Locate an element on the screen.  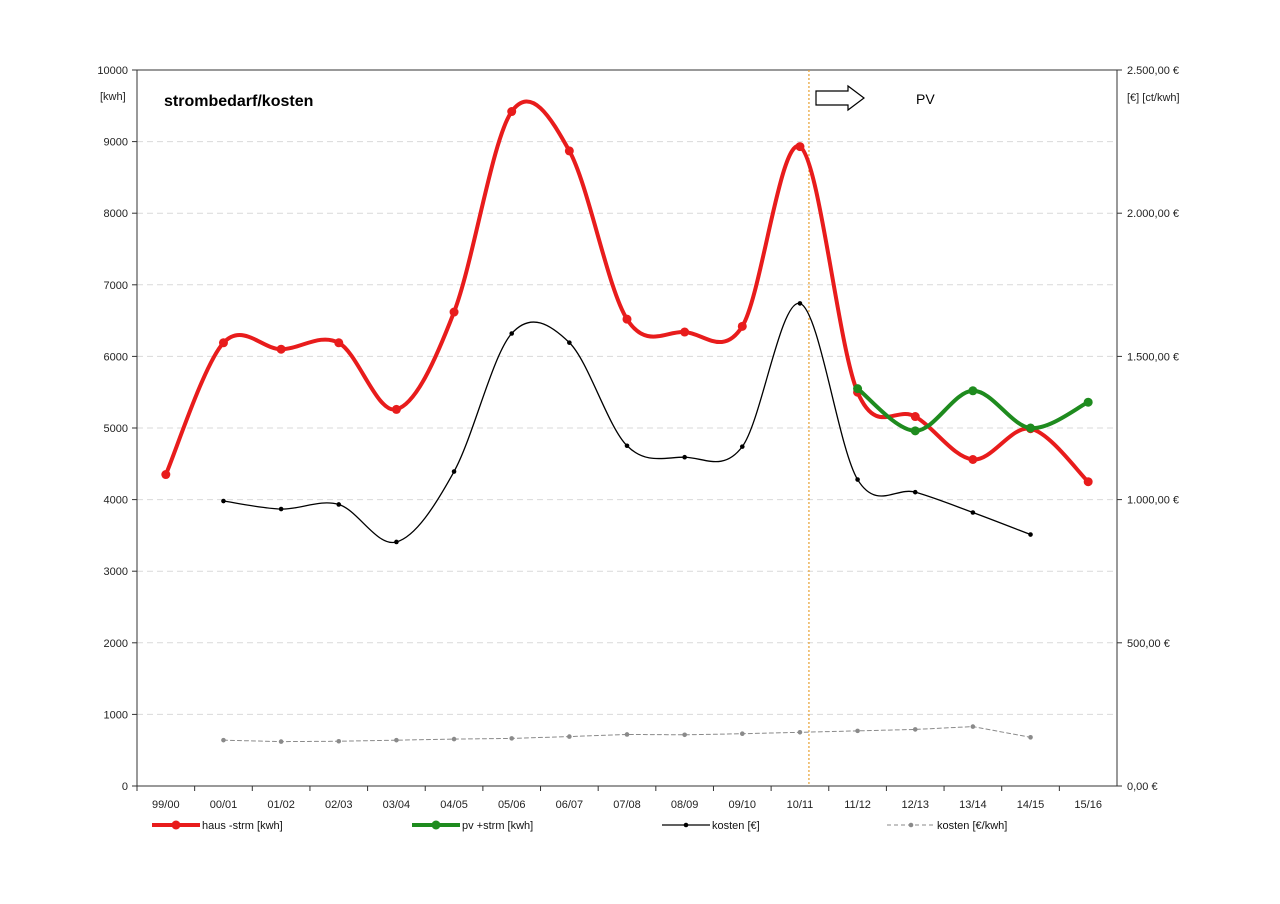
y-left-tick-label: 1000 is located at coordinates (116, 715).